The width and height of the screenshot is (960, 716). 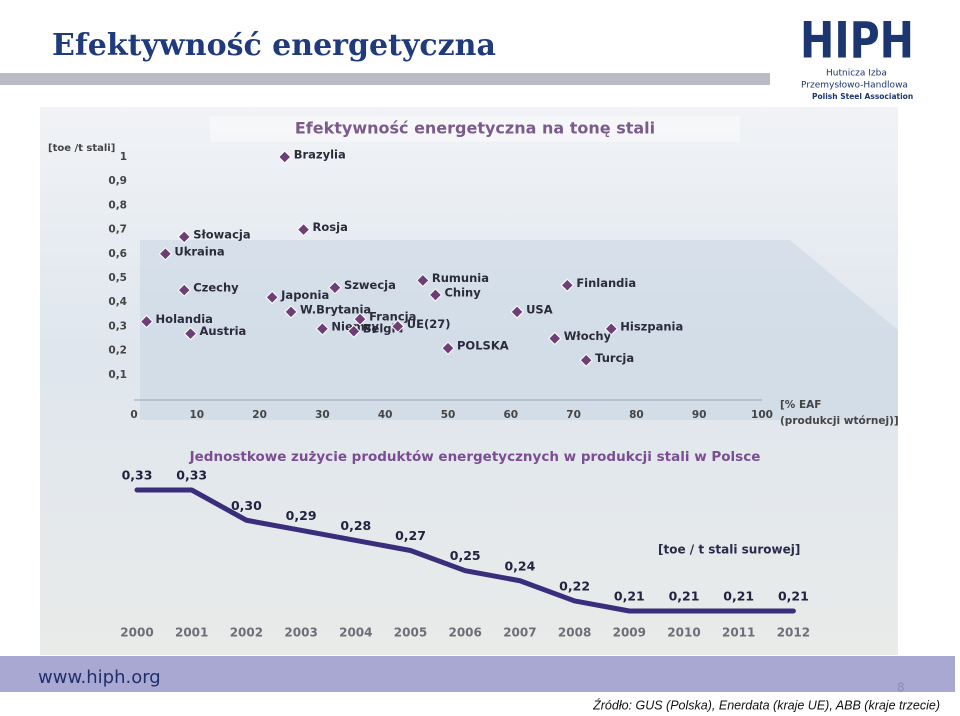 I want to click on value-label: 0,27, so click(x=410, y=535).